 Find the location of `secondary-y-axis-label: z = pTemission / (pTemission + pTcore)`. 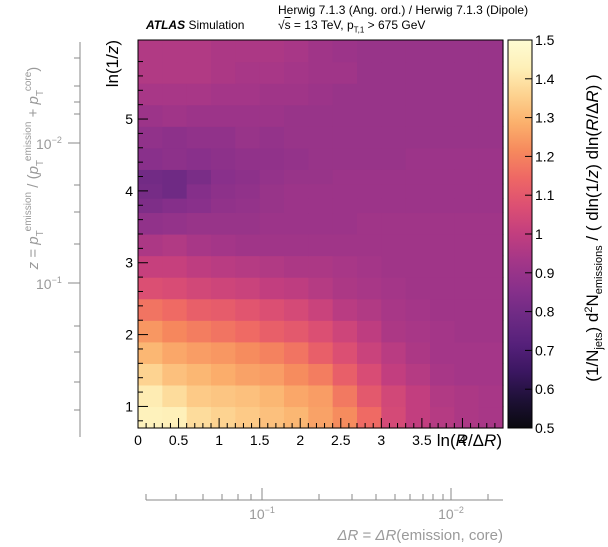

secondary-y-axis-label: z = pTemission / (pTemission + pTcore) is located at coordinates (34, 169).